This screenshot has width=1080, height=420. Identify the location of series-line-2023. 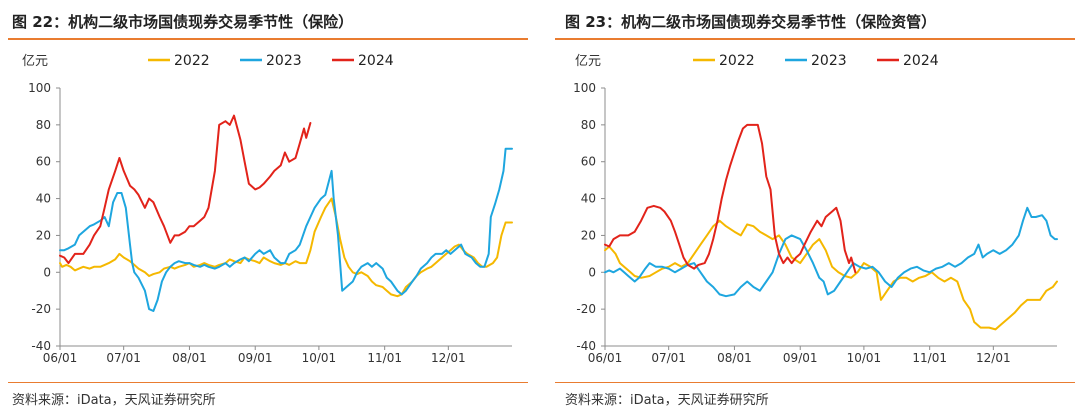
(831, 252).